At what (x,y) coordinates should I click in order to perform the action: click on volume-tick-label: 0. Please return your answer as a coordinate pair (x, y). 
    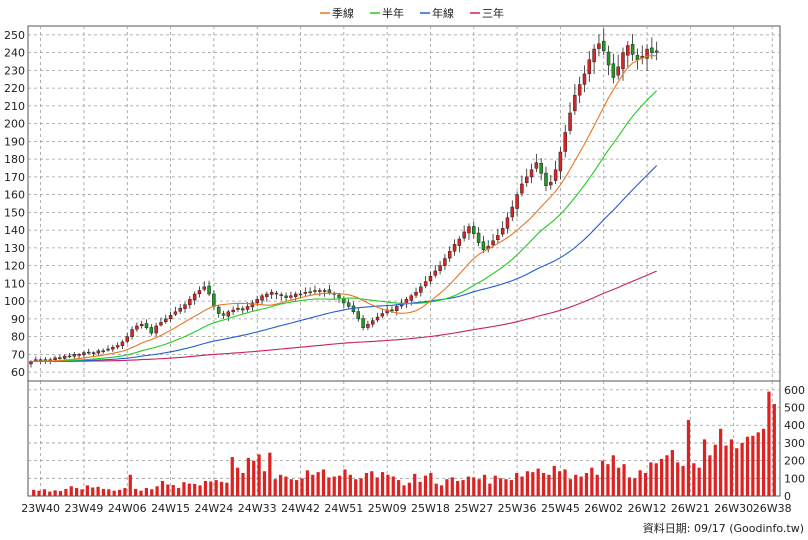
    Looking at the image, I should click on (787, 496).